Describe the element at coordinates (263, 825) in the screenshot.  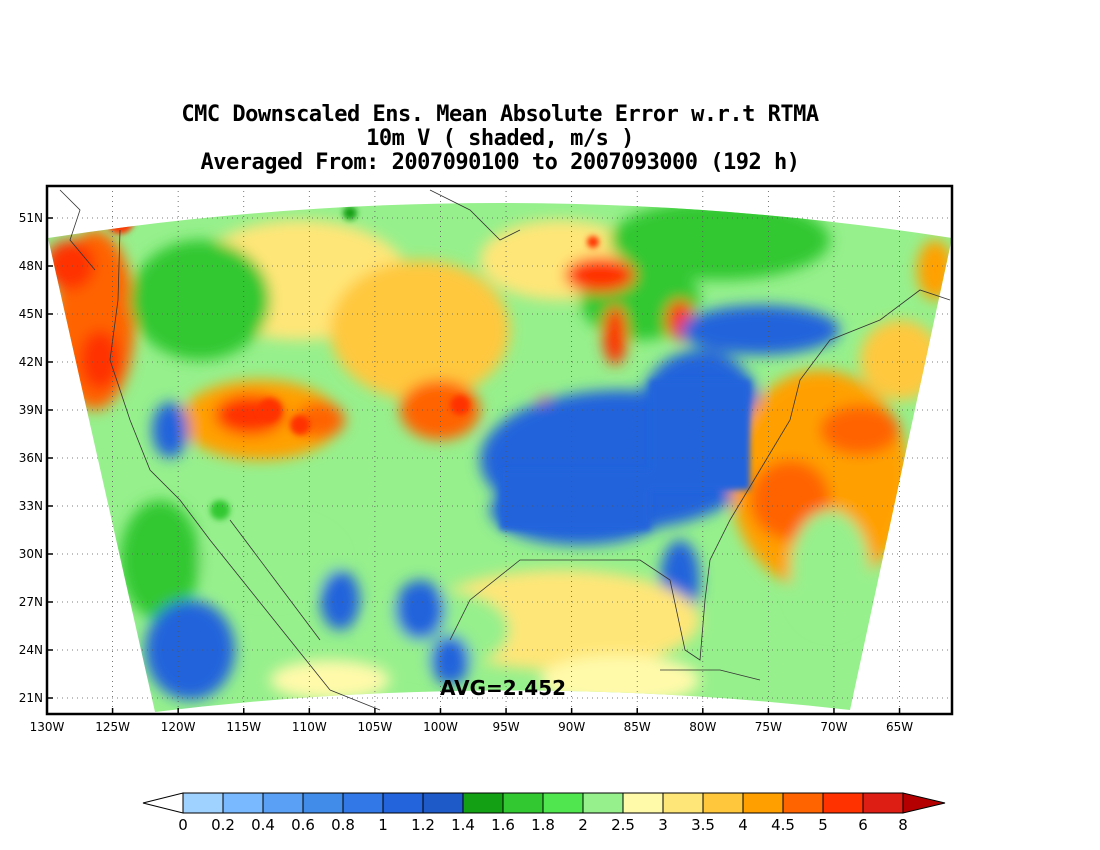
I see `colorbar-label: 0.4` at that location.